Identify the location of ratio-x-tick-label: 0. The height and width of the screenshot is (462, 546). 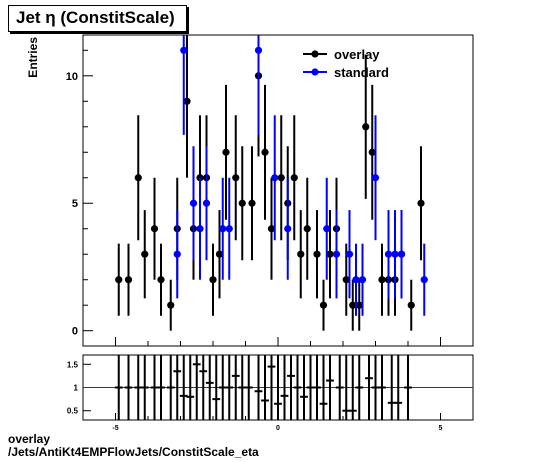
(278, 428).